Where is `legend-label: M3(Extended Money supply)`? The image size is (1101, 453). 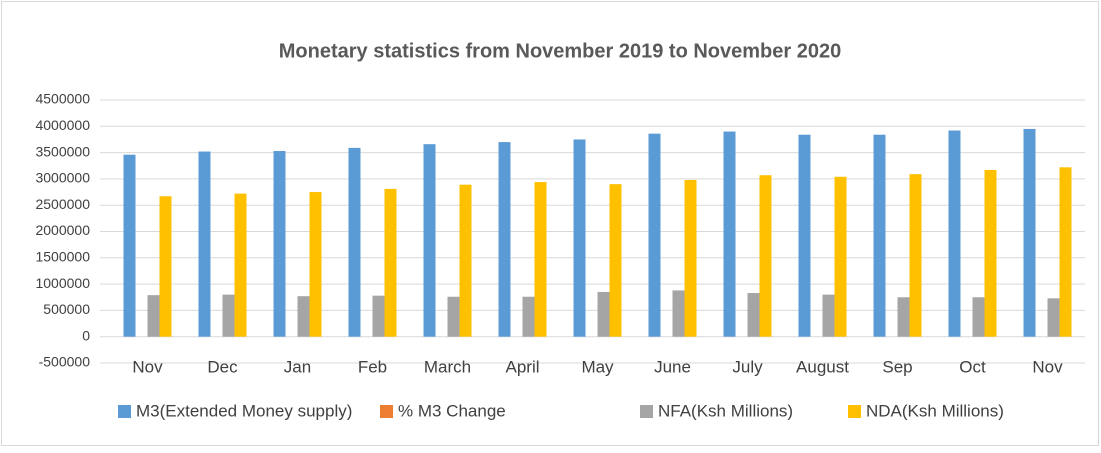
legend-label: M3(Extended Money supply) is located at coordinates (244, 410).